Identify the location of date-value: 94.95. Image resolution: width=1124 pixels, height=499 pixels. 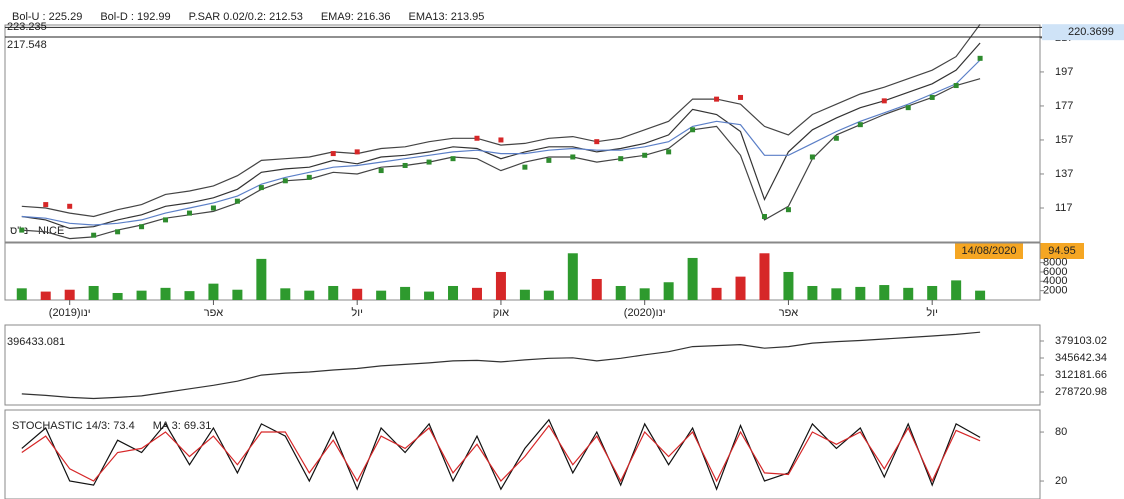
(1062, 251).